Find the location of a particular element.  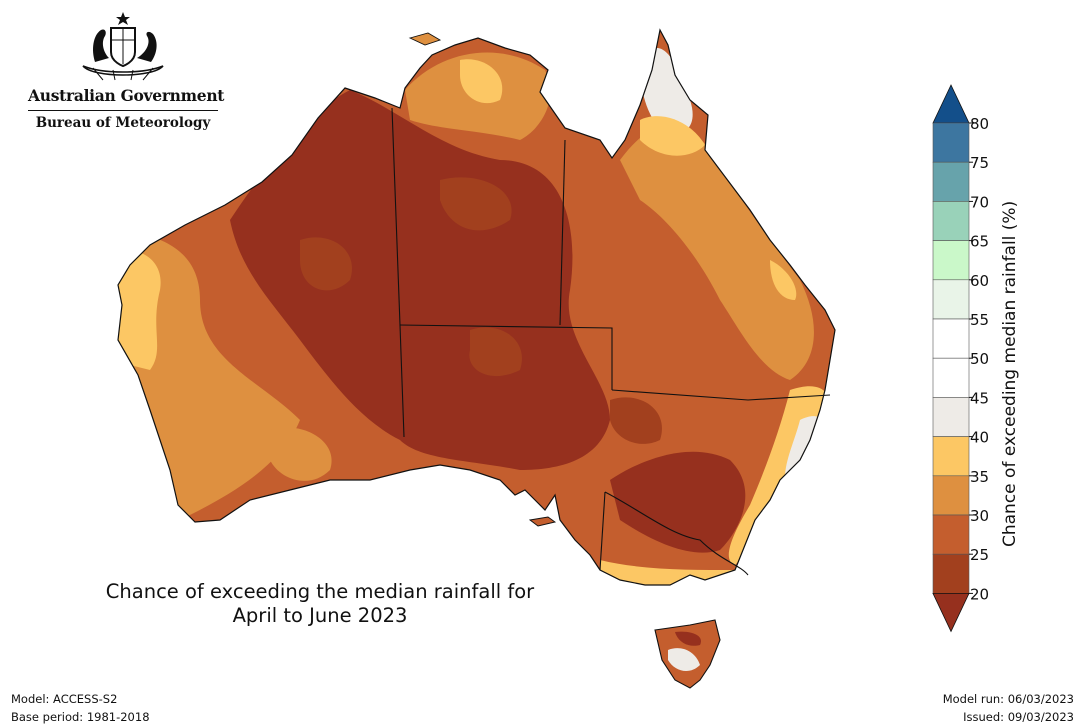

colorbar-tick-label: 25 is located at coordinates (979, 555).